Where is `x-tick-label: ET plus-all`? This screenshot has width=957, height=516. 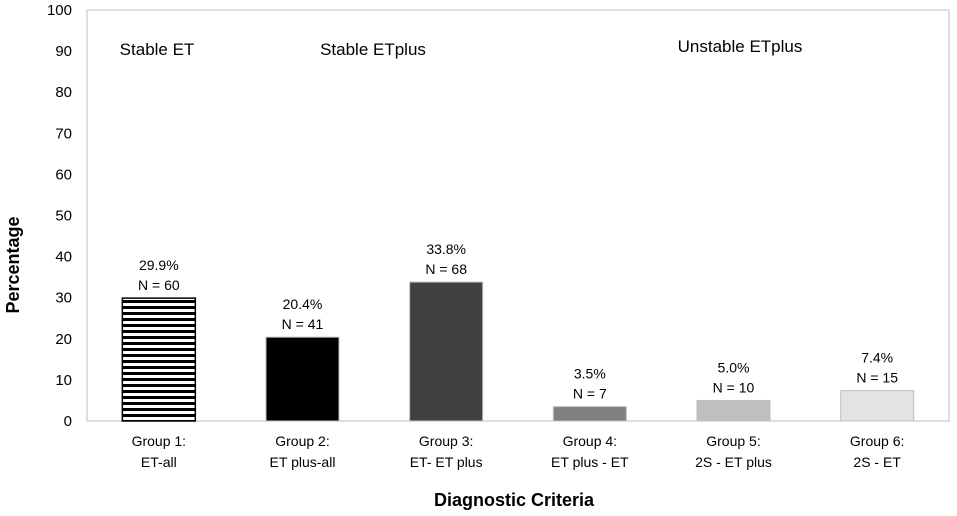 x-tick-label: ET plus-all is located at coordinates (303, 462).